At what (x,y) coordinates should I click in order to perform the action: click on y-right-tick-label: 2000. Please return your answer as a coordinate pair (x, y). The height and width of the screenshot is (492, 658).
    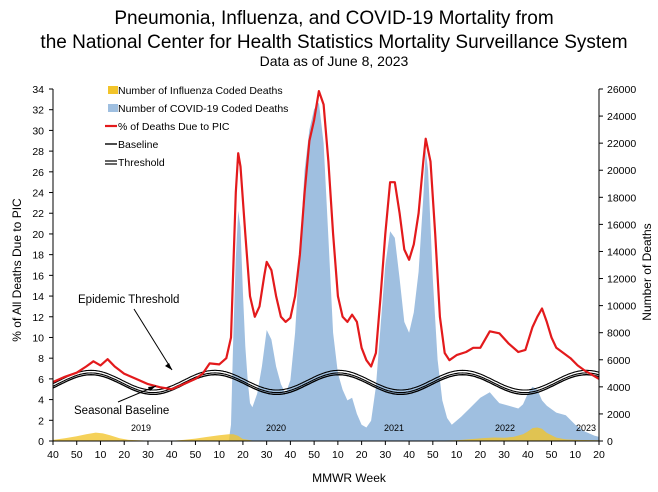
    Looking at the image, I should click on (619, 415).